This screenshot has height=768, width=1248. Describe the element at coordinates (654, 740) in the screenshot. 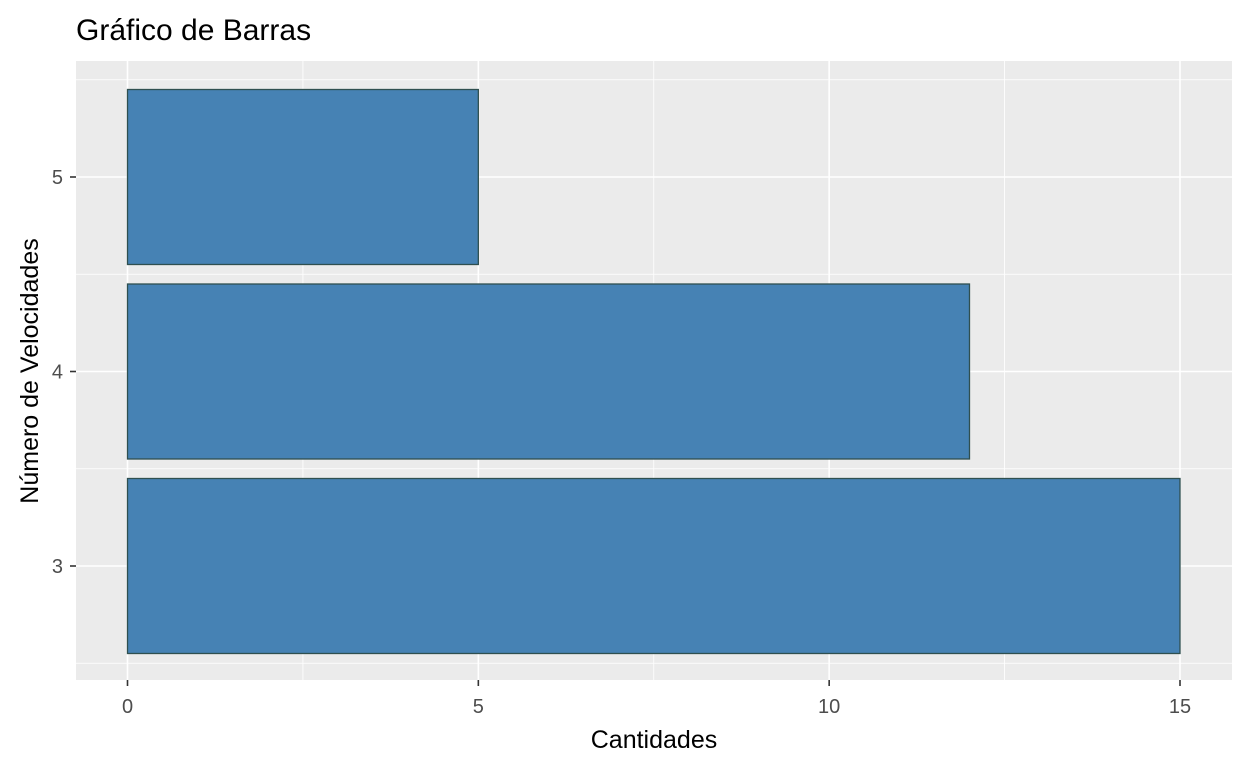

I see `x-axis-title: Cantidades` at that location.